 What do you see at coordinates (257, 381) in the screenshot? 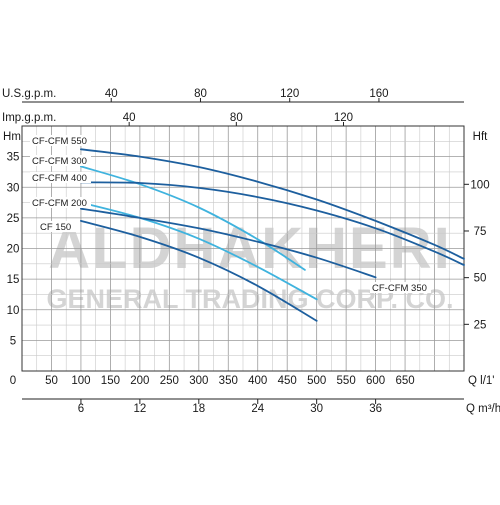
I see `x-tick-label: 400` at bounding box center [257, 381].